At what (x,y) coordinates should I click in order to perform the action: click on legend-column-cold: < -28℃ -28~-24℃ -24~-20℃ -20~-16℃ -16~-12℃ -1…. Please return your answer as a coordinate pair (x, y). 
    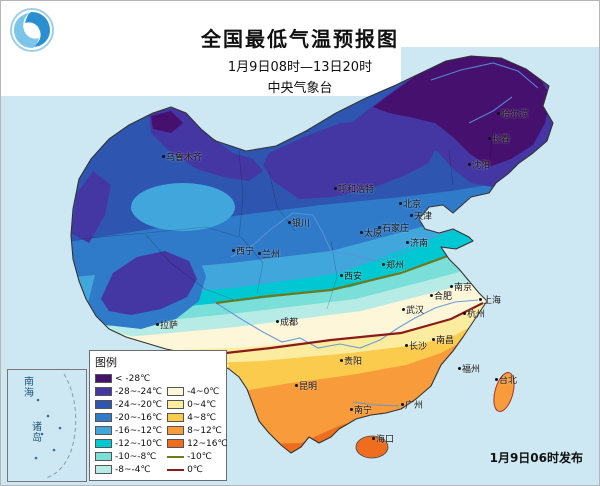
    Looking at the image, I should click on (128, 424).